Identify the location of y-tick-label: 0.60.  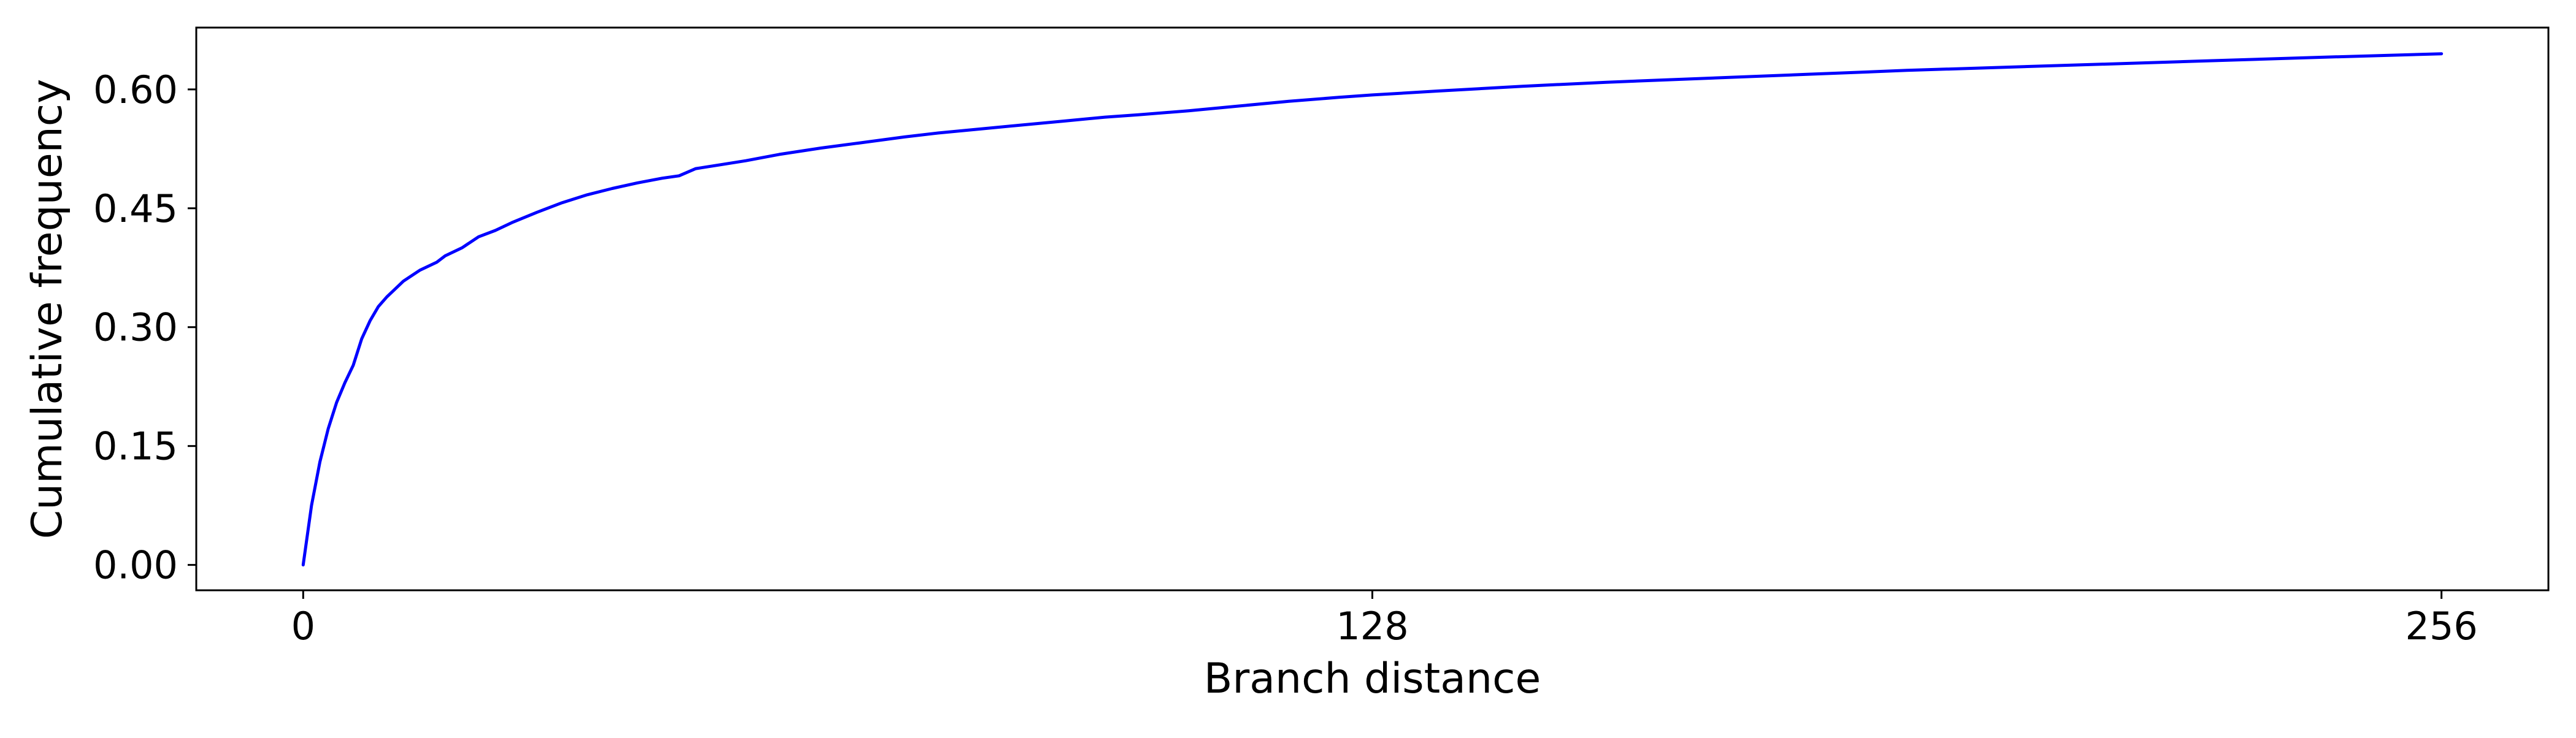
(135, 89).